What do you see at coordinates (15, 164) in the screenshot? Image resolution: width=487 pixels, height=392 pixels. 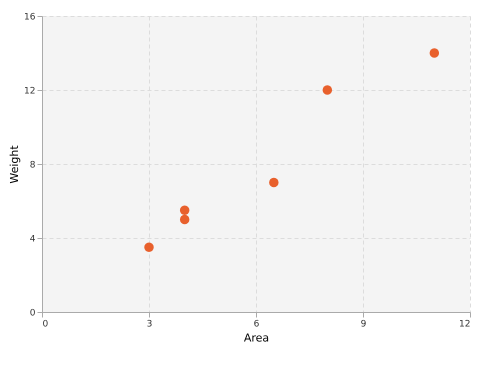 I see `y-axis-title: Weight` at bounding box center [15, 164].